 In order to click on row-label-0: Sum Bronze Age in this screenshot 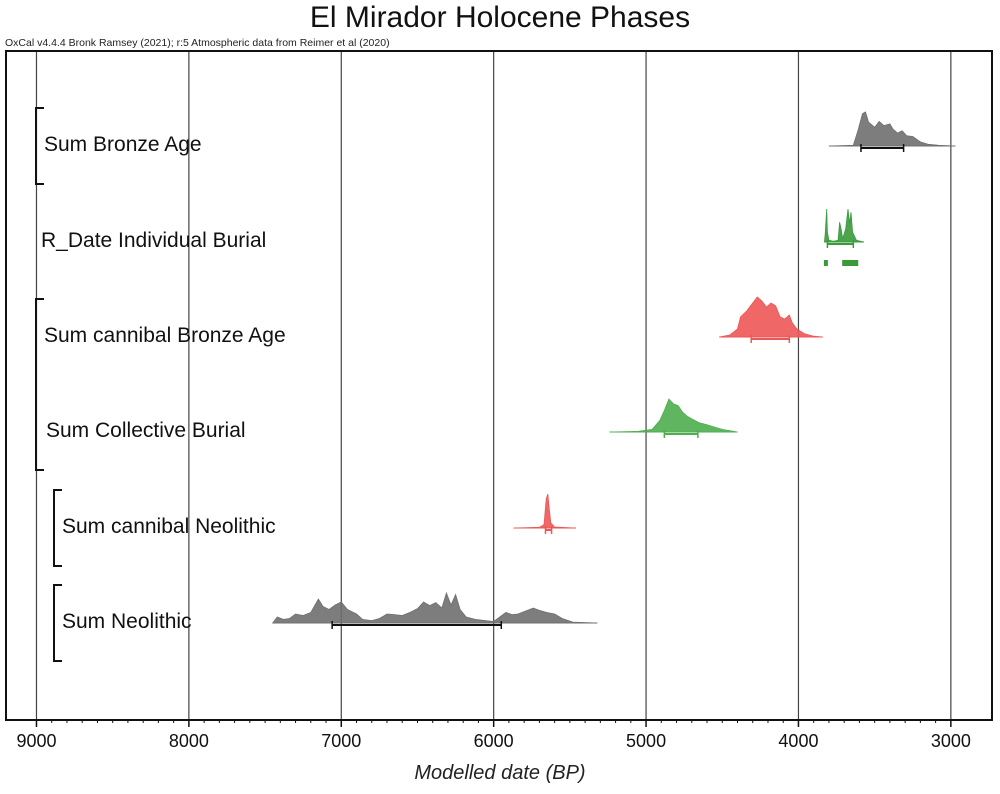, I will do `click(123, 144)`.